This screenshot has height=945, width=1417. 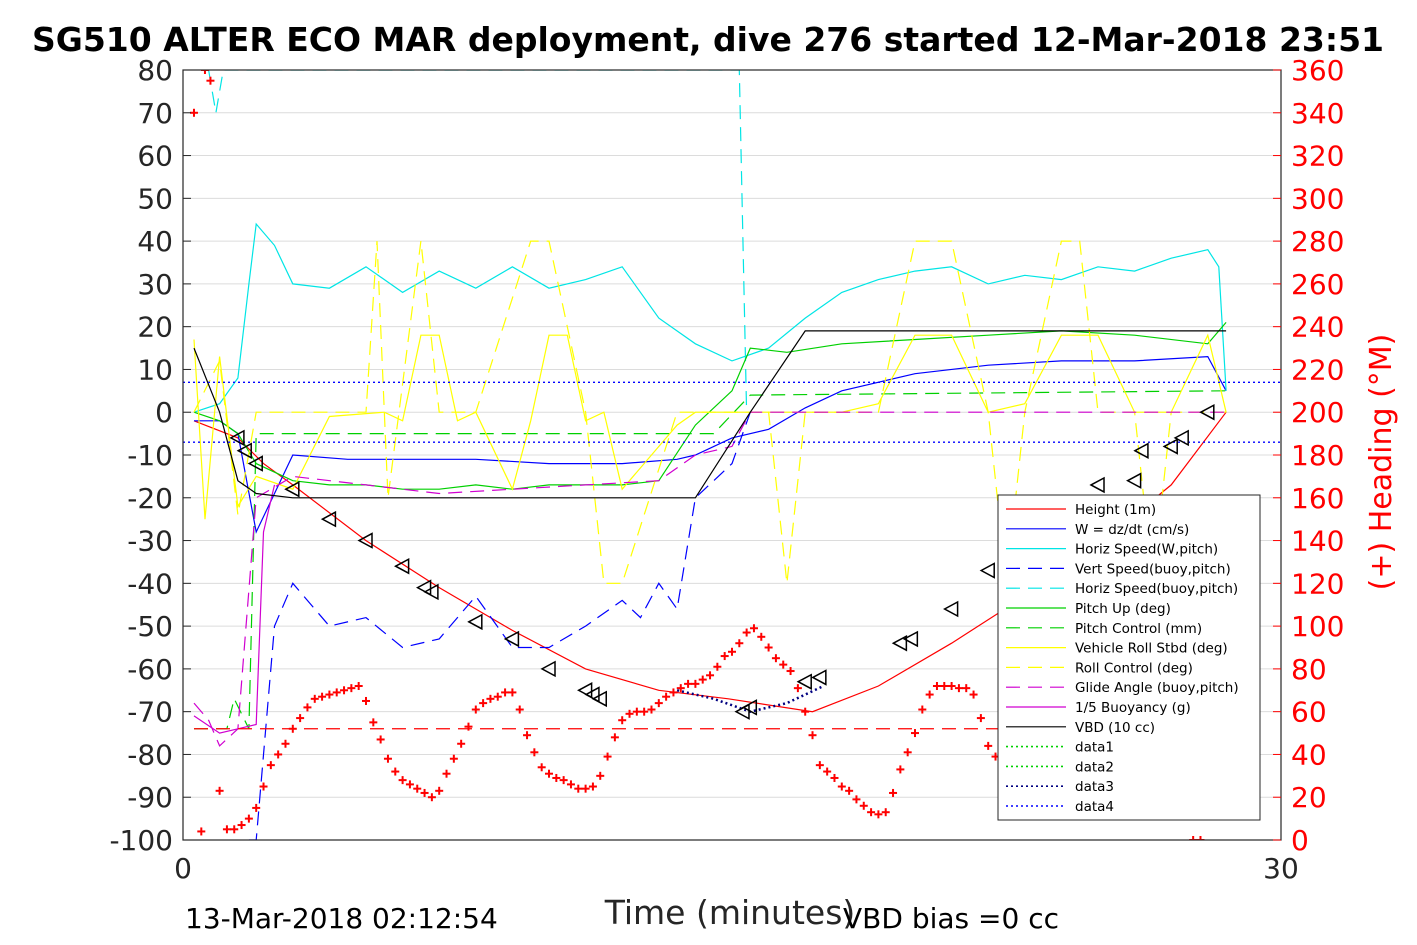 I want to click on y-tick-label: 0, so click(x=164, y=412).